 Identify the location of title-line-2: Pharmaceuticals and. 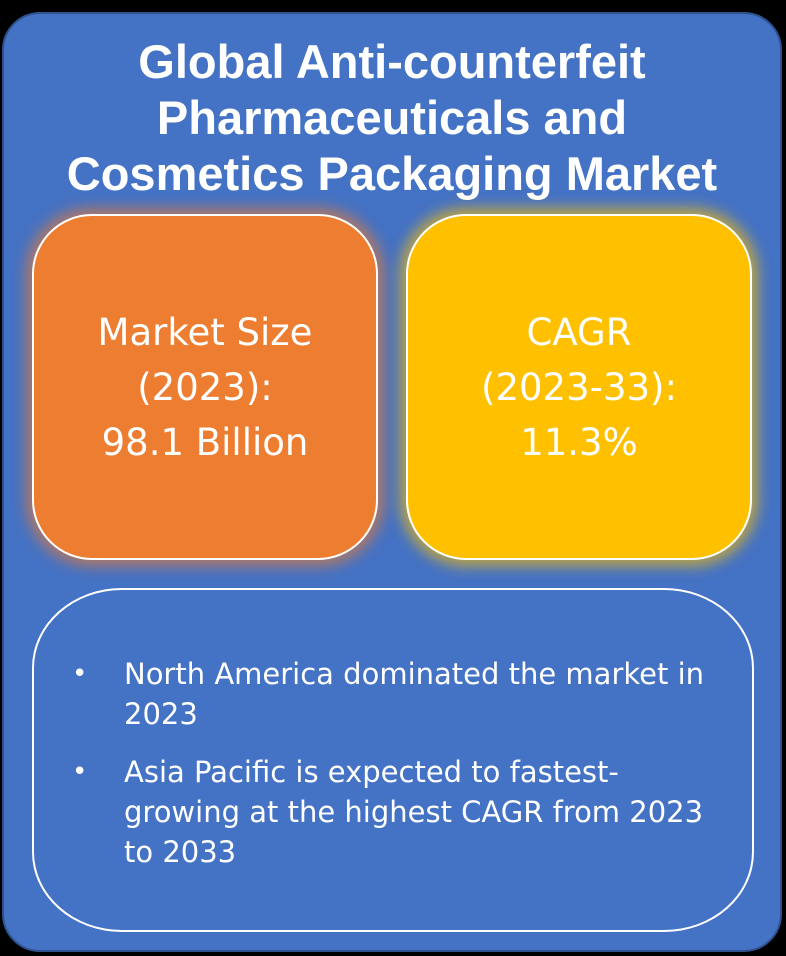
(392, 117).